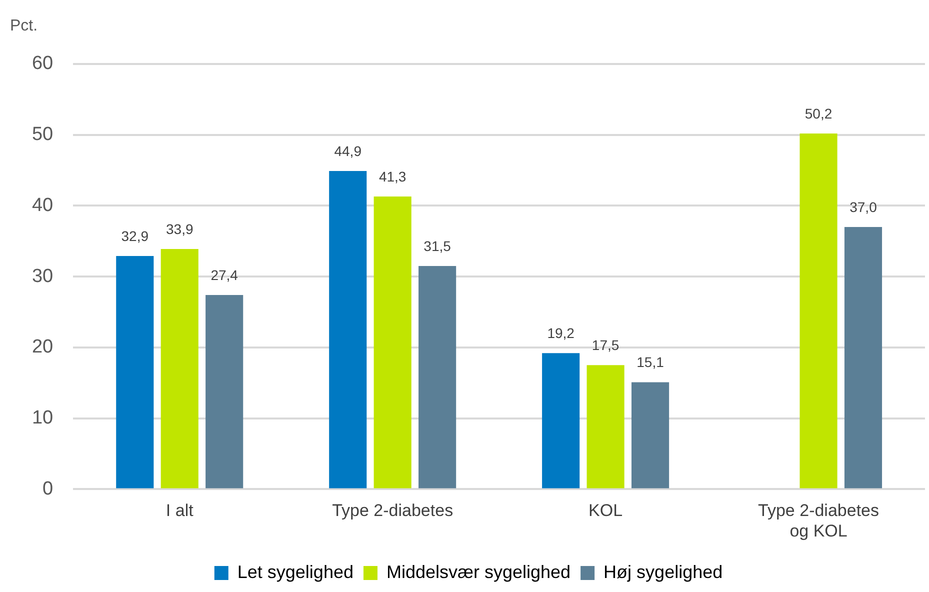 The width and height of the screenshot is (929, 592). Describe the element at coordinates (43, 418) in the screenshot. I see `y-tick-label: 10` at that location.